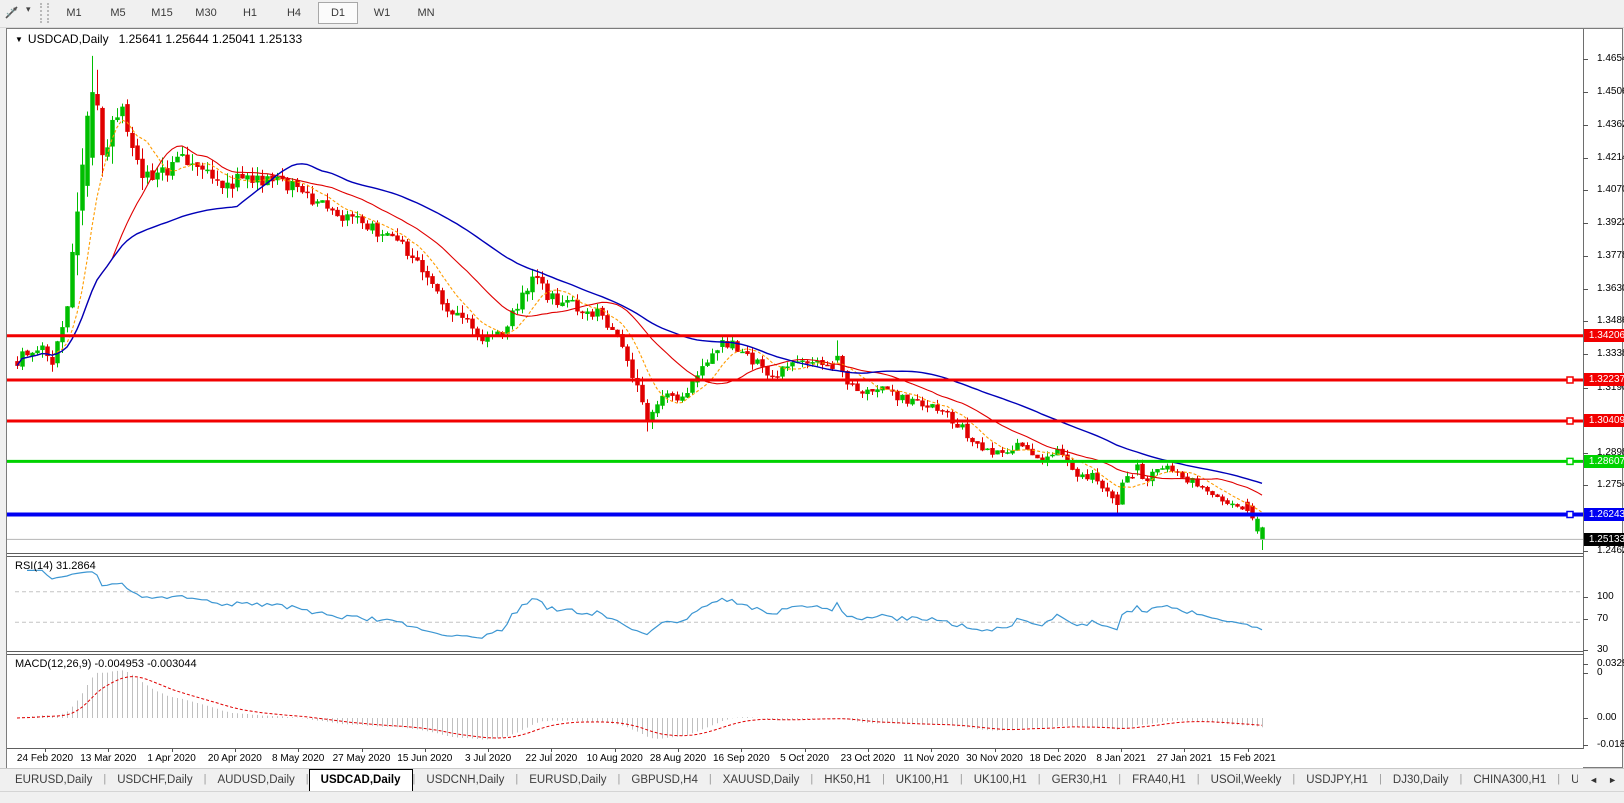  Describe the element at coordinates (795, 701) in the screenshot. I see `macd-panel-canvas` at that location.